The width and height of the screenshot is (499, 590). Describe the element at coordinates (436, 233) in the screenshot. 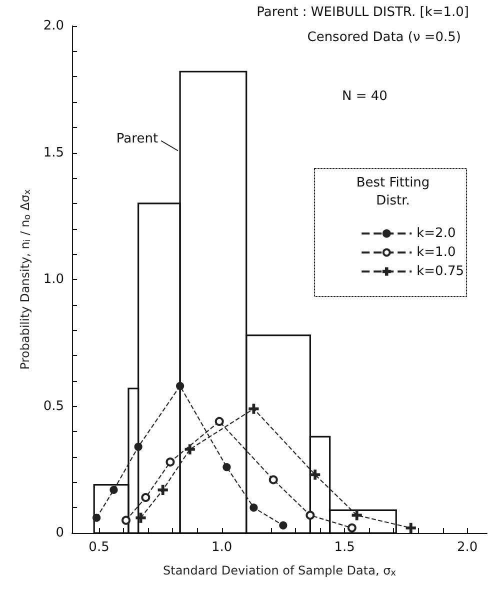

I see `legend-label: k=2.0` at that location.